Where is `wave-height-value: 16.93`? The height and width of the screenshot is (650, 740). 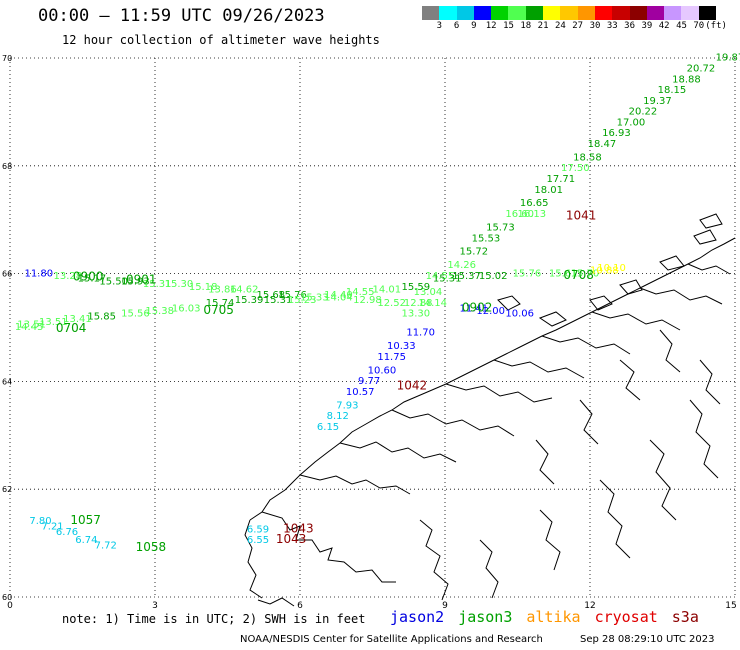
wave-height-value: 16.93 is located at coordinates (616, 133).